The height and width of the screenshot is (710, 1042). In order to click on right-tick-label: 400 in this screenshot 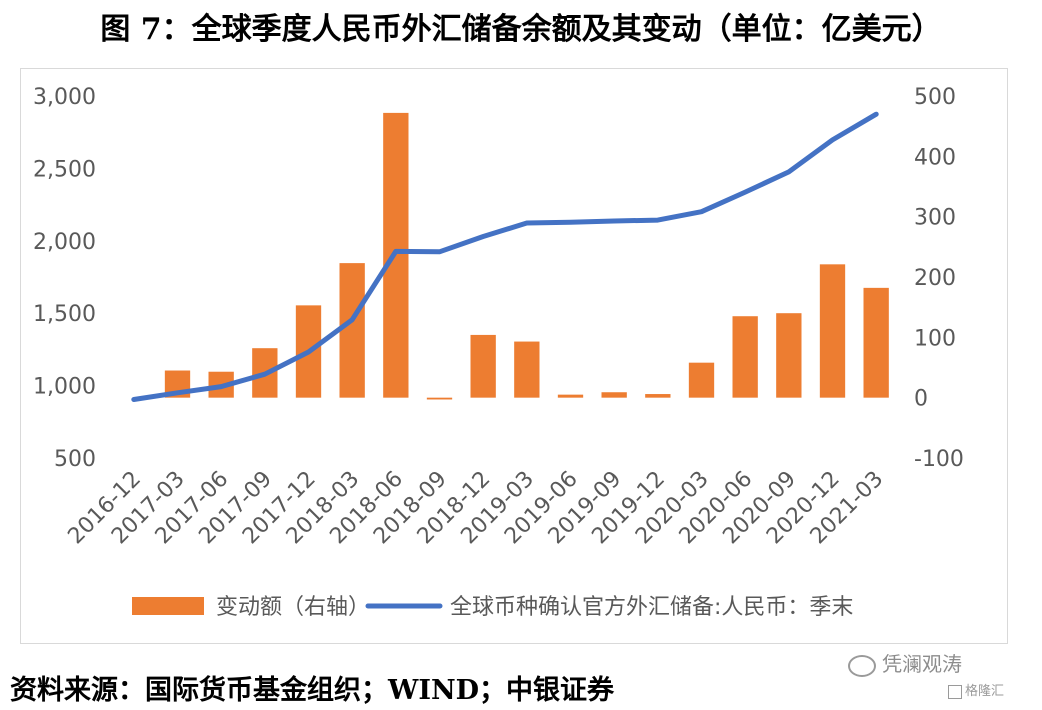, I will do `click(935, 157)`.